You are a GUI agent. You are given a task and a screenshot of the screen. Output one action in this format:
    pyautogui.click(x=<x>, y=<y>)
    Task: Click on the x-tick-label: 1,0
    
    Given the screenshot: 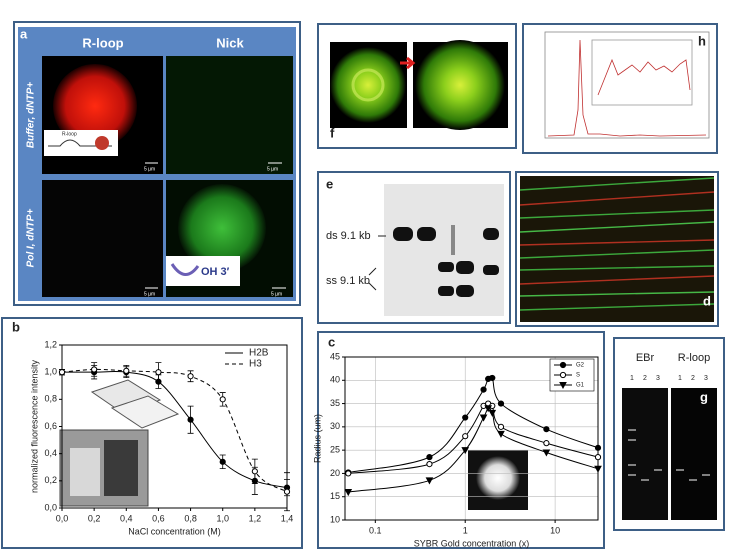 What is the action you would take?
    pyautogui.click(x=222, y=518)
    